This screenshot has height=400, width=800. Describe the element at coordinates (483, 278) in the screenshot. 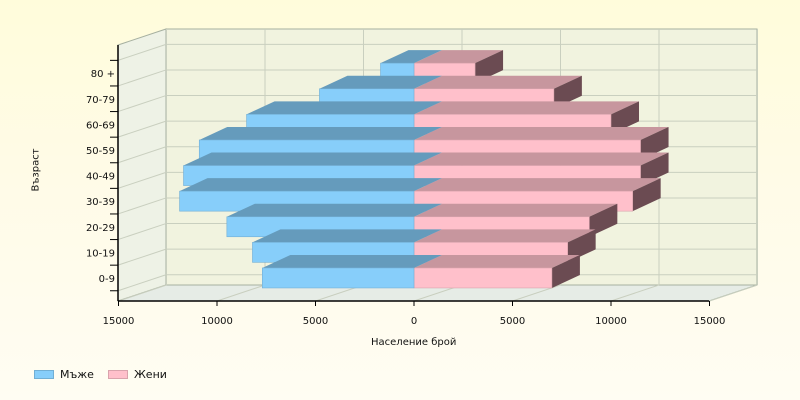

I see `bar-female` at that location.